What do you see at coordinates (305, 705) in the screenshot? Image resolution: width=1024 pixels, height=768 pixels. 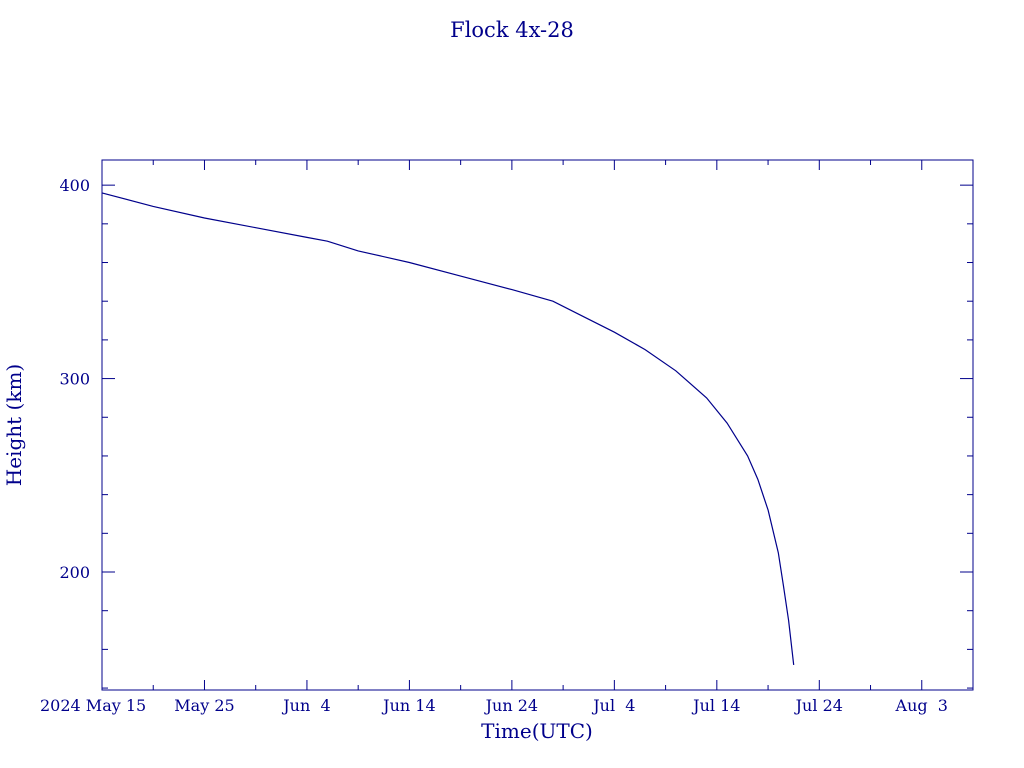 I see `x-tick-label: Jun 4` at bounding box center [305, 705].